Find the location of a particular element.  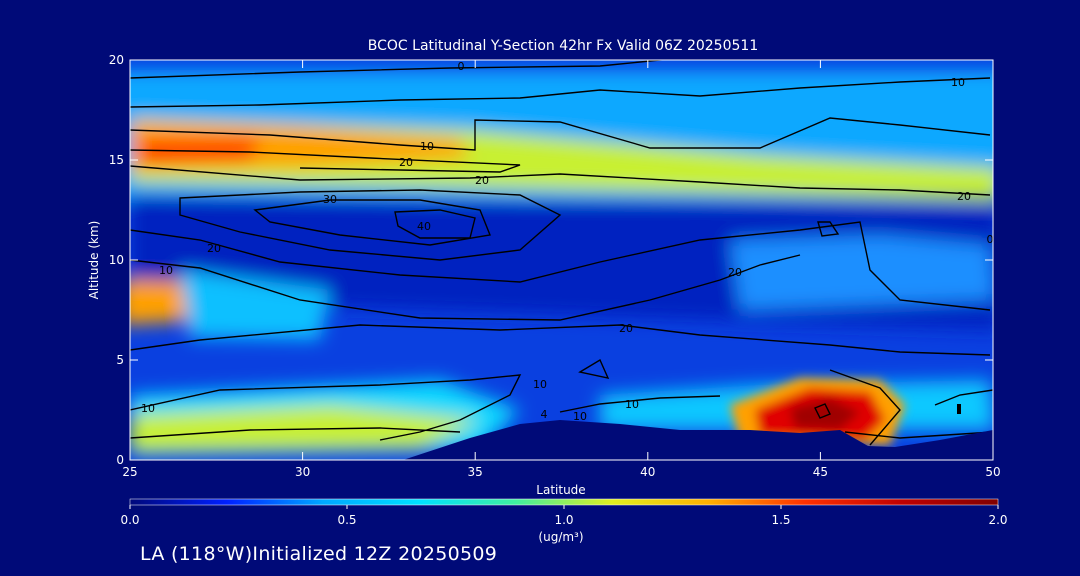

hotspot-darkred is located at coordinates (825, 414).